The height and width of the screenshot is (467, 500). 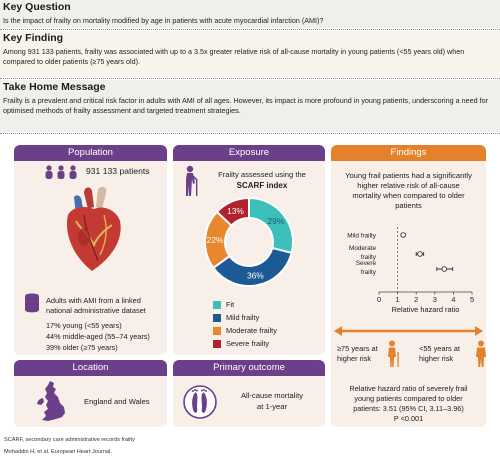 What do you see at coordinates (61, 172) in the screenshot?
I see `people-icon` at bounding box center [61, 172].